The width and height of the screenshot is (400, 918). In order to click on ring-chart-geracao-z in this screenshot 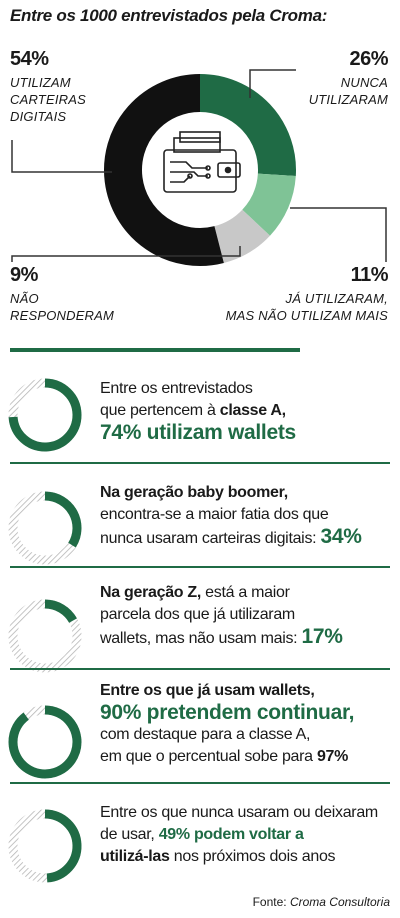, I will do `click(45, 636)`.